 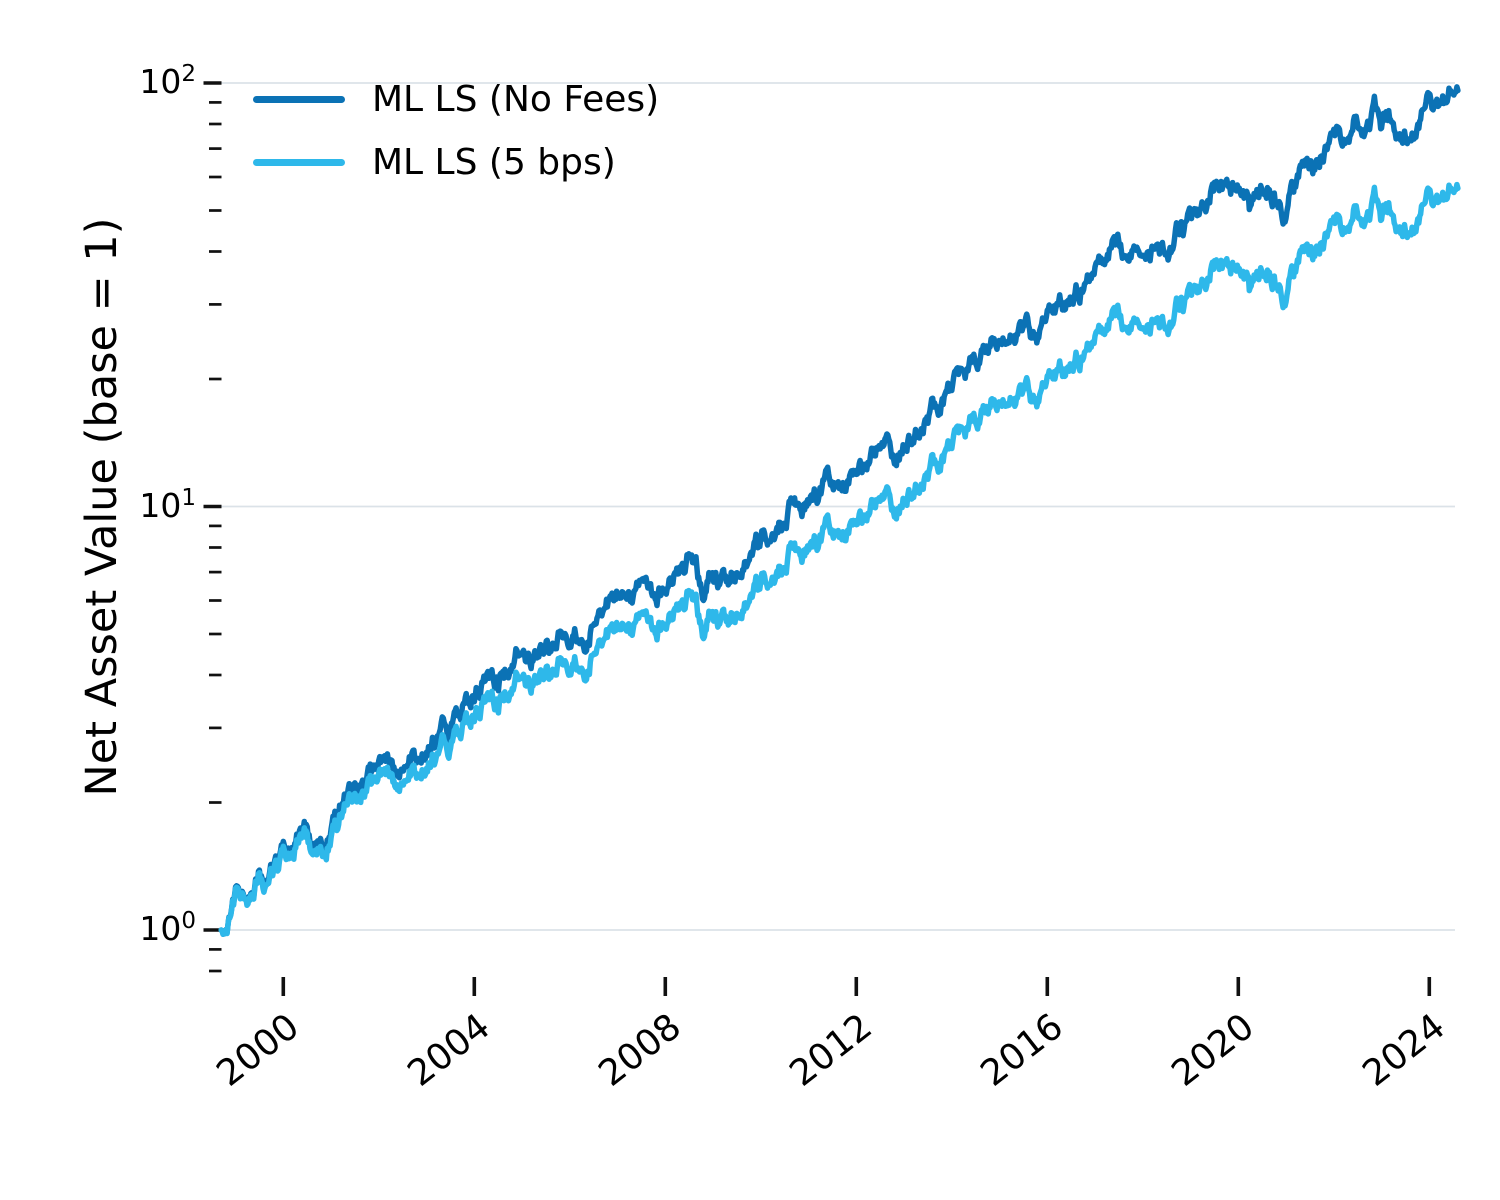 I want to click on legend-entry-5bps: ML LS (5 bps), so click(x=456, y=162).